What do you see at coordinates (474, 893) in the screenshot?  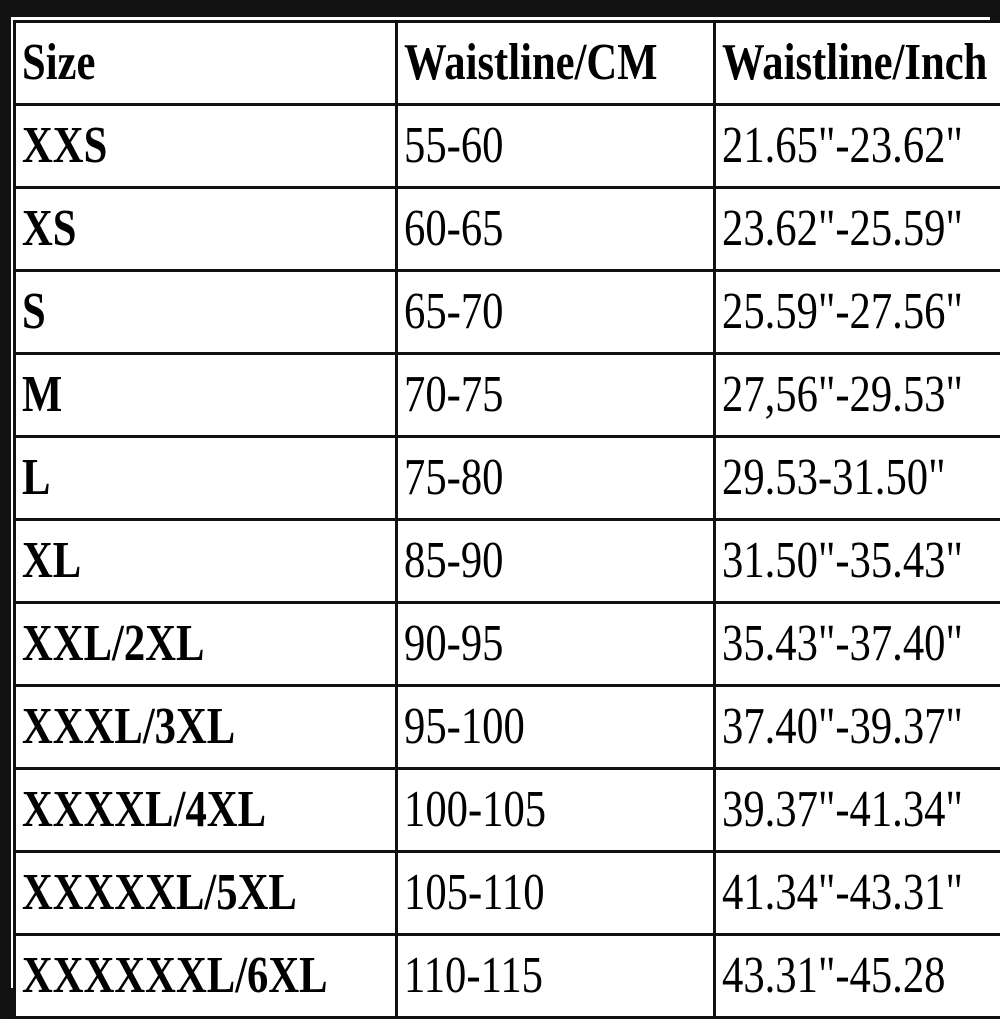 I see `waist-cm-cell-text: 105-110` at bounding box center [474, 893].